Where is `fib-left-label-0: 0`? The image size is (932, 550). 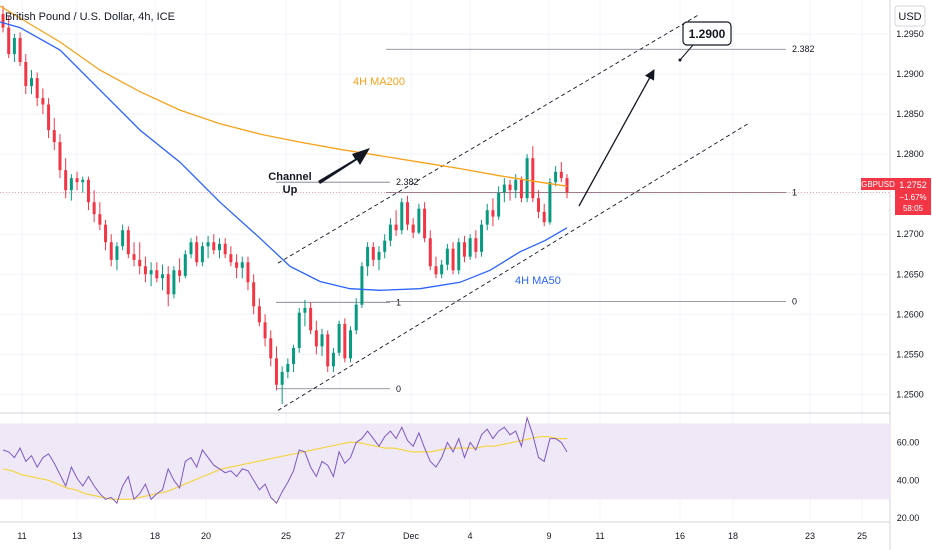 fib-left-label-0: 0 is located at coordinates (398, 389).